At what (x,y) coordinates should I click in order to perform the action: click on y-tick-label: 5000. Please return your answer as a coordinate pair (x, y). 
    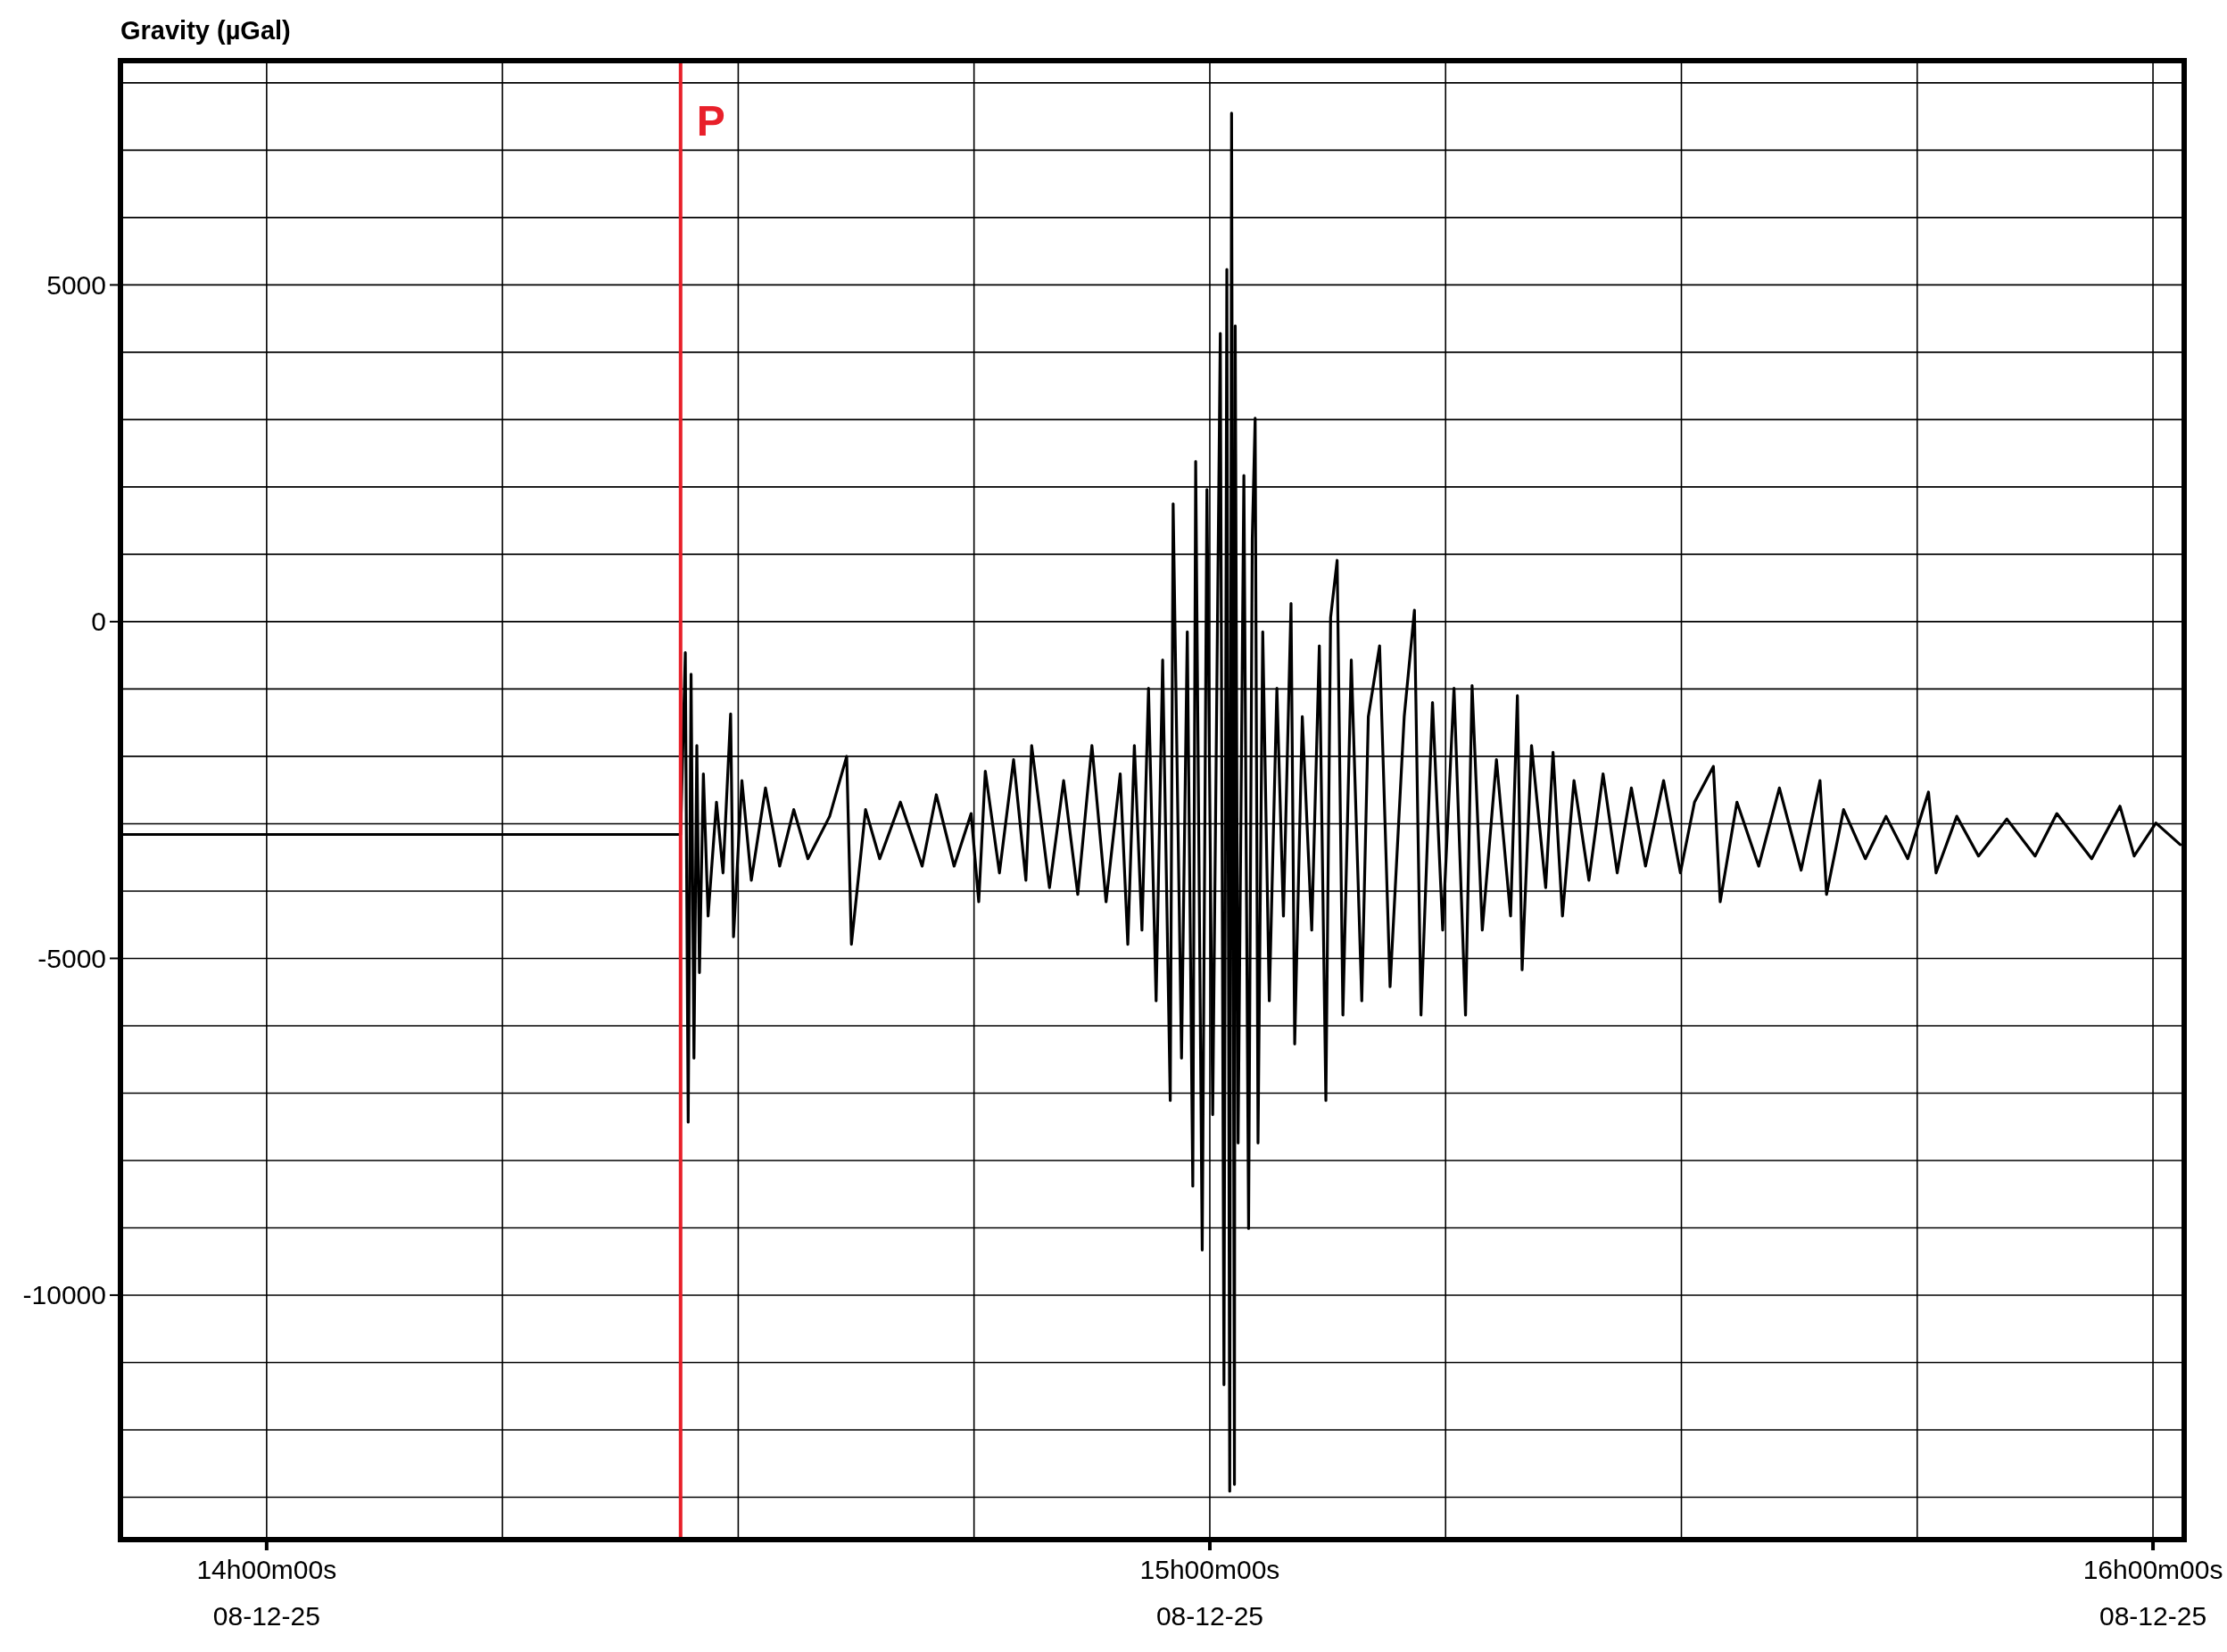
    Looking at the image, I should click on (76, 284).